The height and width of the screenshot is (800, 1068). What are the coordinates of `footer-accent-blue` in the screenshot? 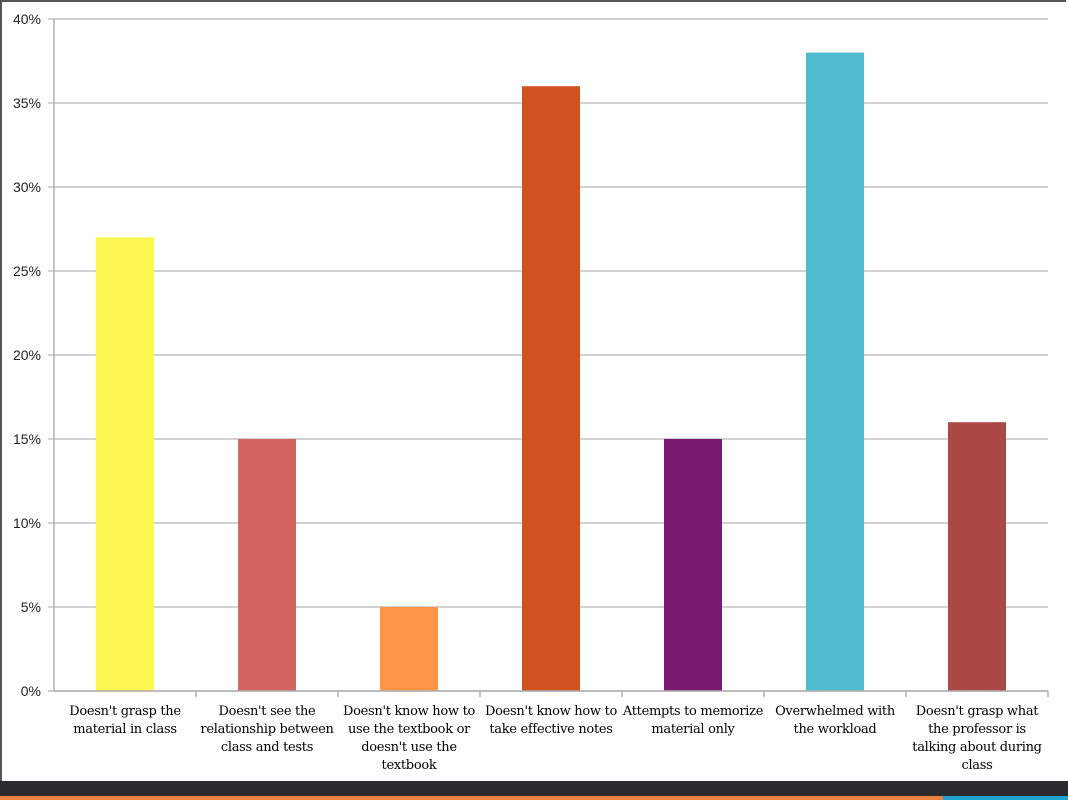 It's located at (1005, 798).